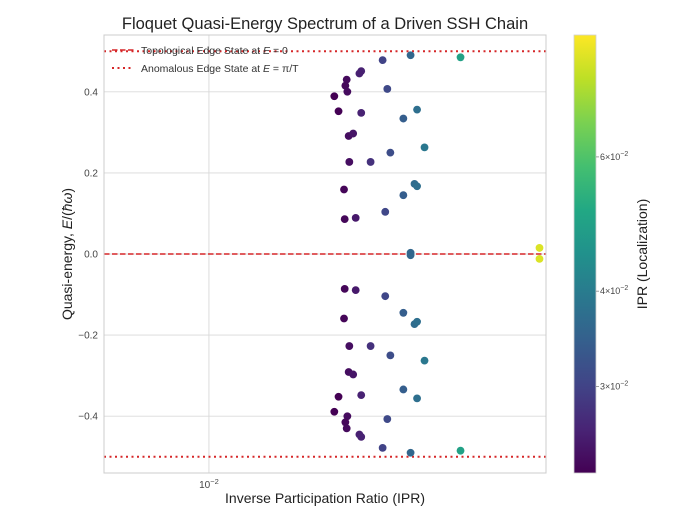  I want to click on legend-entry-topological: Topological Edge State at E = 0, so click(200, 51).